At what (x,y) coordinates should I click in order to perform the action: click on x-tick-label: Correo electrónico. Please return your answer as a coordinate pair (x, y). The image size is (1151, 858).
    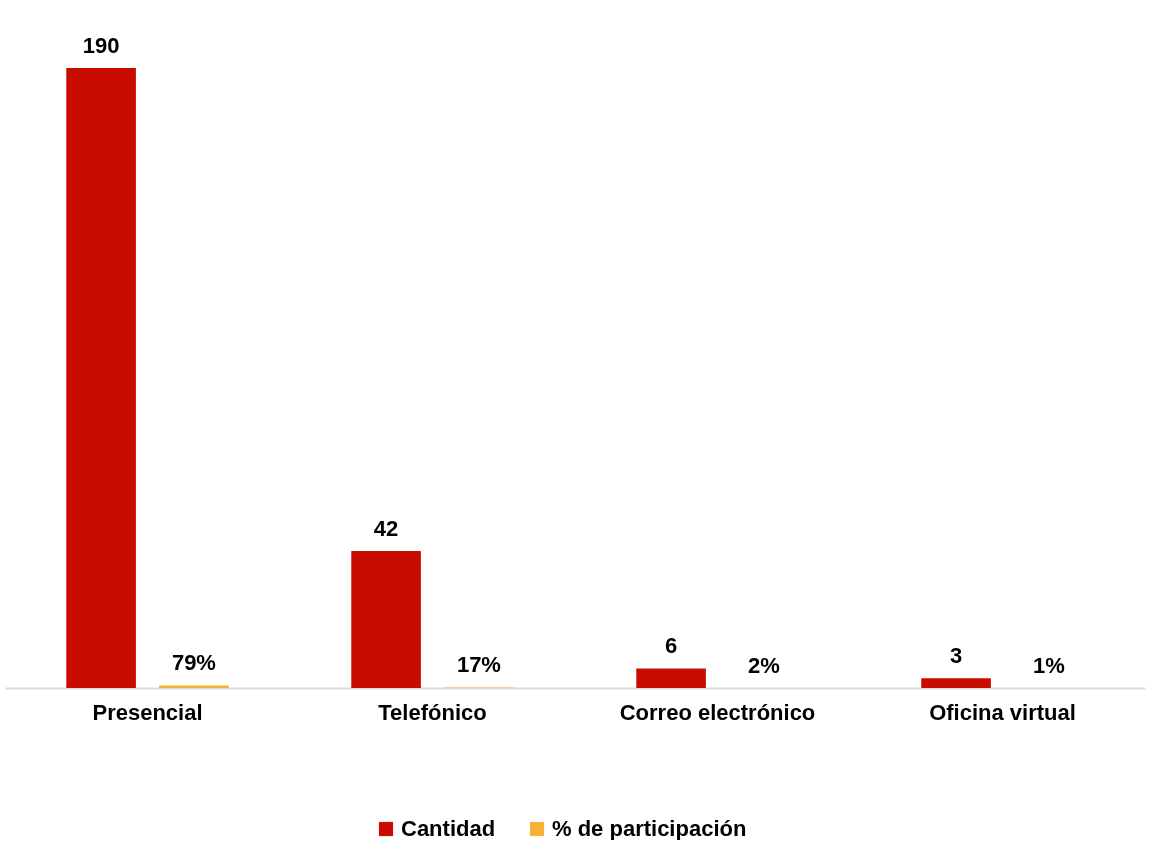
    Looking at the image, I should click on (717, 712).